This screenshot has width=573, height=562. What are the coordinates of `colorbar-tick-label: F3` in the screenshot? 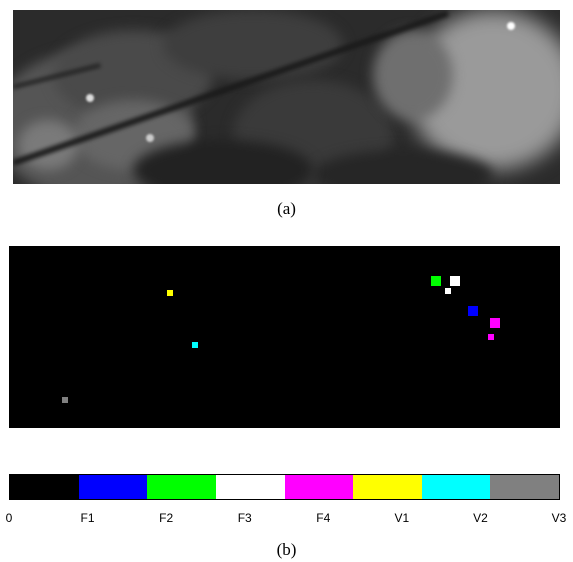 It's located at (244, 518).